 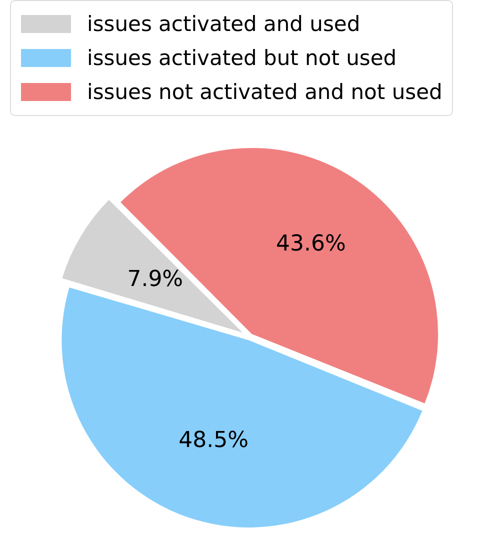 What do you see at coordinates (155, 279) in the screenshot?
I see `data-label: 7.9%` at bounding box center [155, 279].